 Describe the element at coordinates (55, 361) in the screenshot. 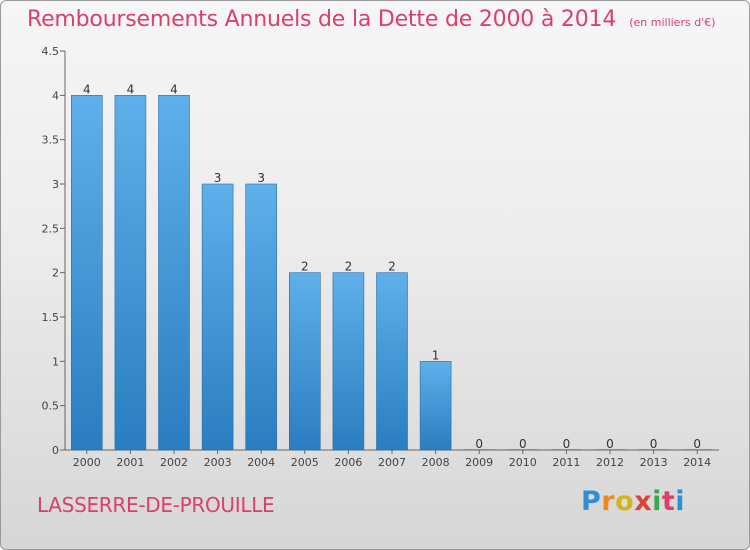

I see `y-tick-label: 1` at that location.